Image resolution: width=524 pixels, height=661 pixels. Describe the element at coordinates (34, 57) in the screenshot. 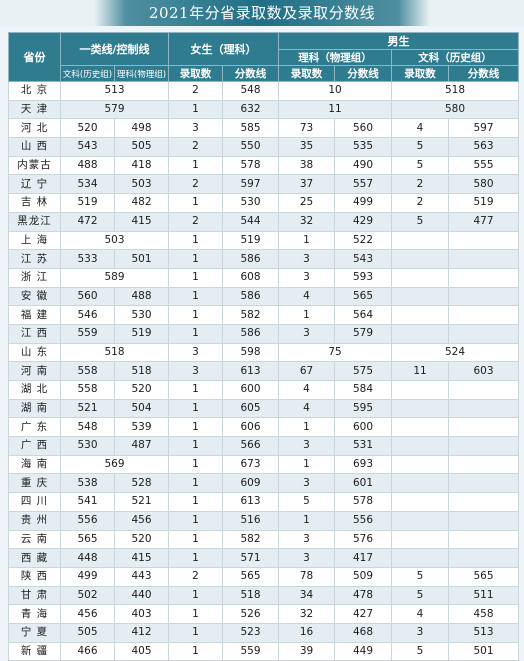

I see `province-header: 省份` at that location.